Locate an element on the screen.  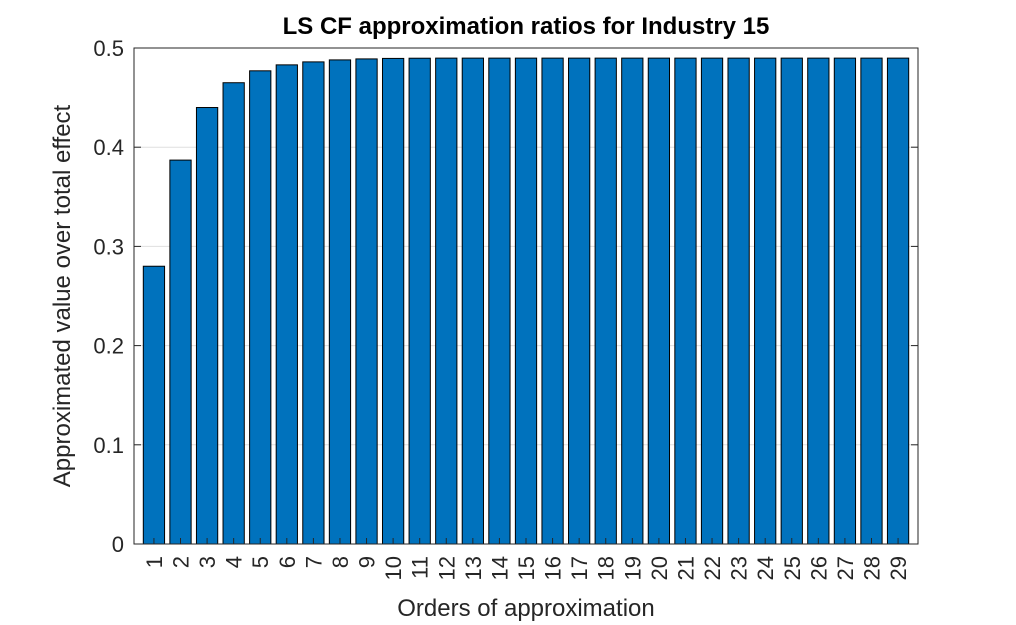
x-tick-label: 14 is located at coordinates (499, 568).